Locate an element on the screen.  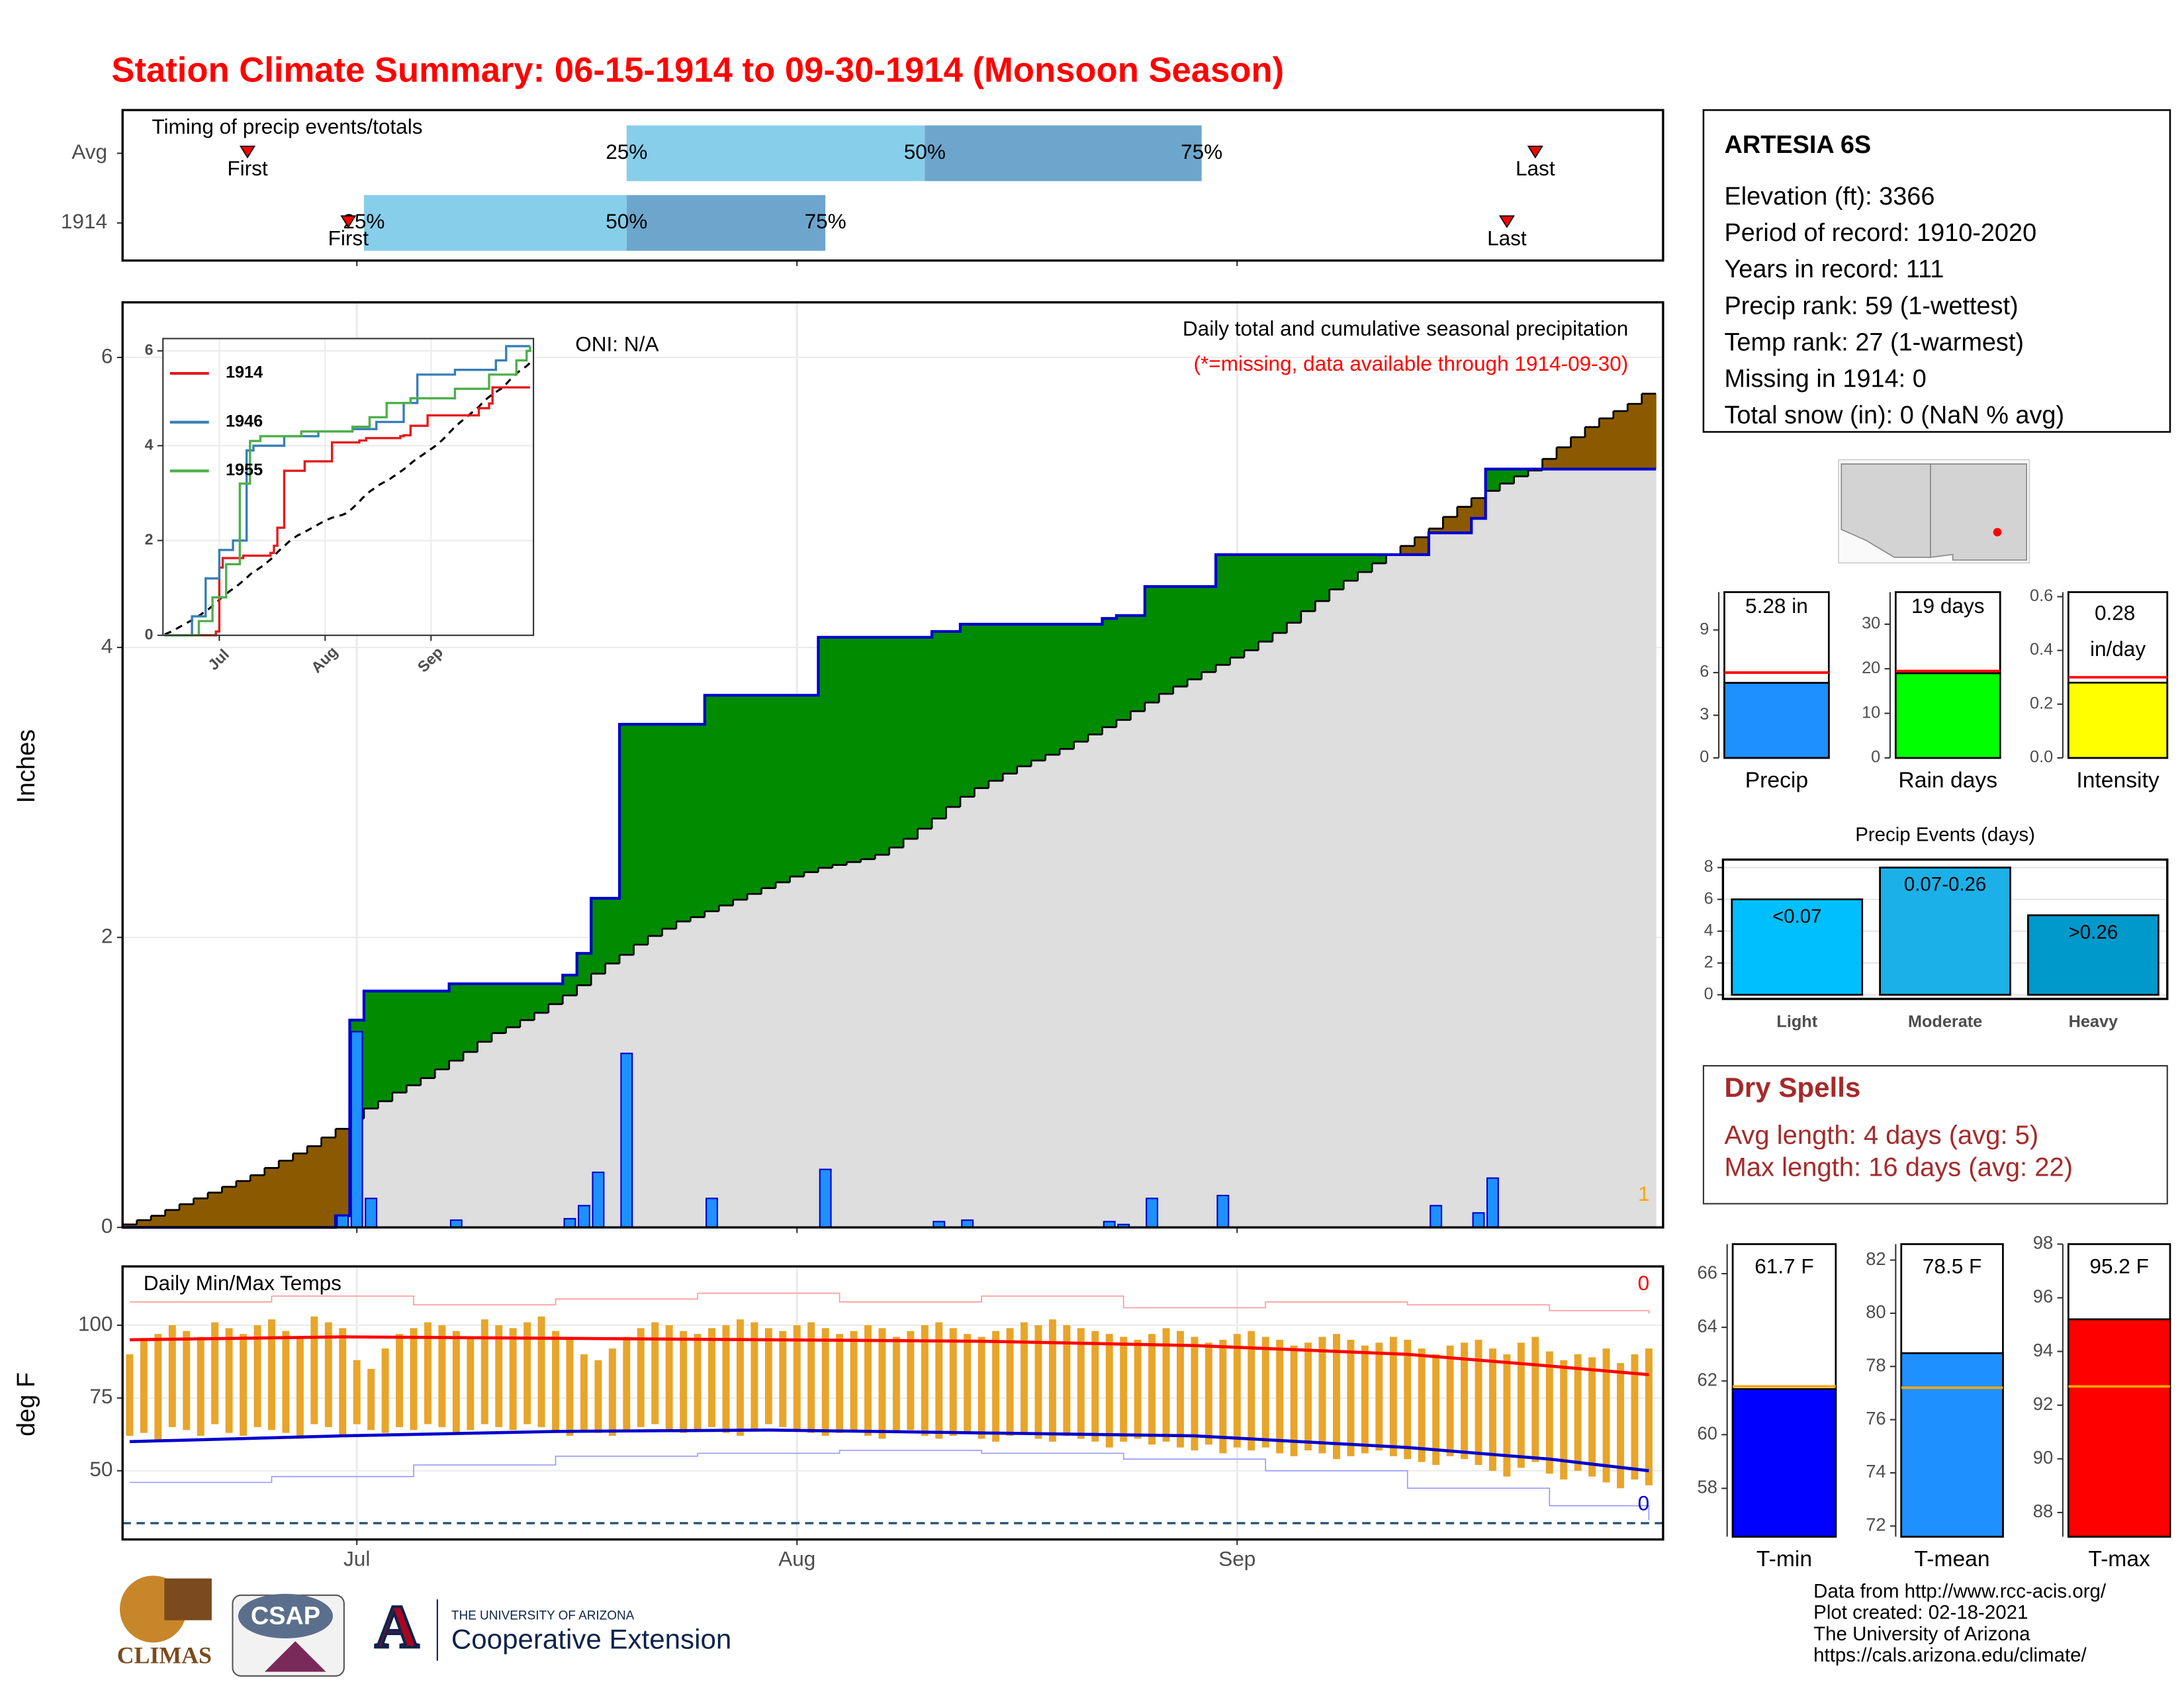
percent-label: 75% is located at coordinates (825, 221).